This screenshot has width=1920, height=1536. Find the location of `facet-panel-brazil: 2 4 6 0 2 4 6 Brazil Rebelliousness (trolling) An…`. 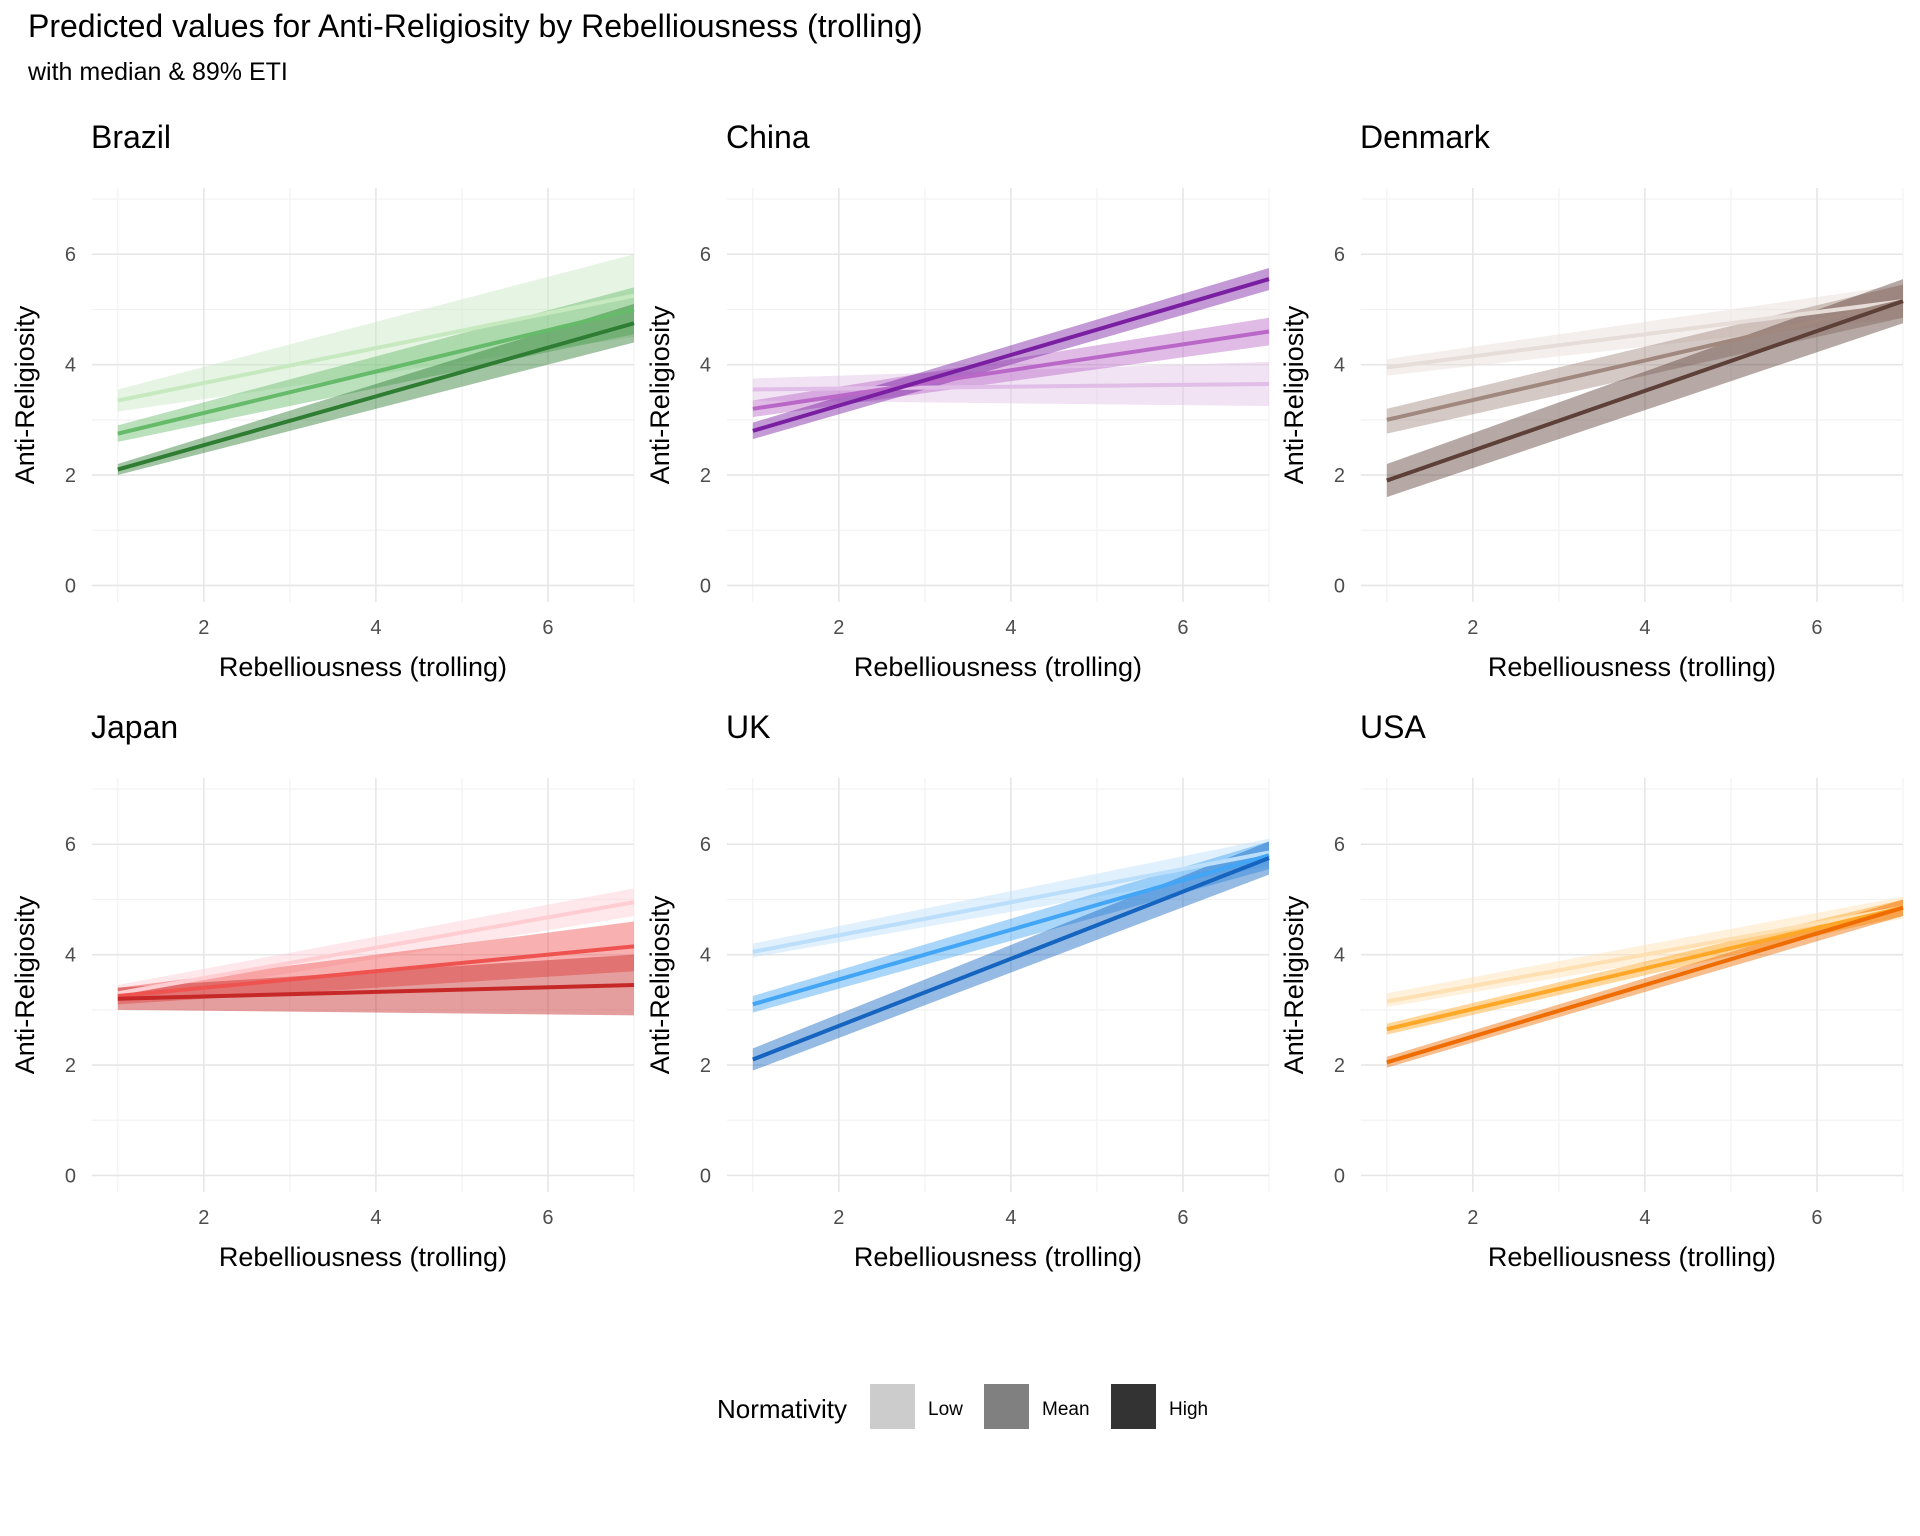

facet-panel-brazil: 2 4 6 0 2 4 6 Brazil Rebelliousness (trolling) An… is located at coordinates (322, 400).